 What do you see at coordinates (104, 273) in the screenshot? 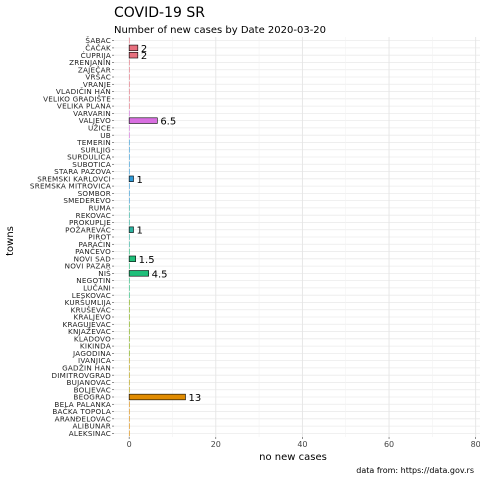
I see `y-tick-label: NIŠ` at bounding box center [104, 273].